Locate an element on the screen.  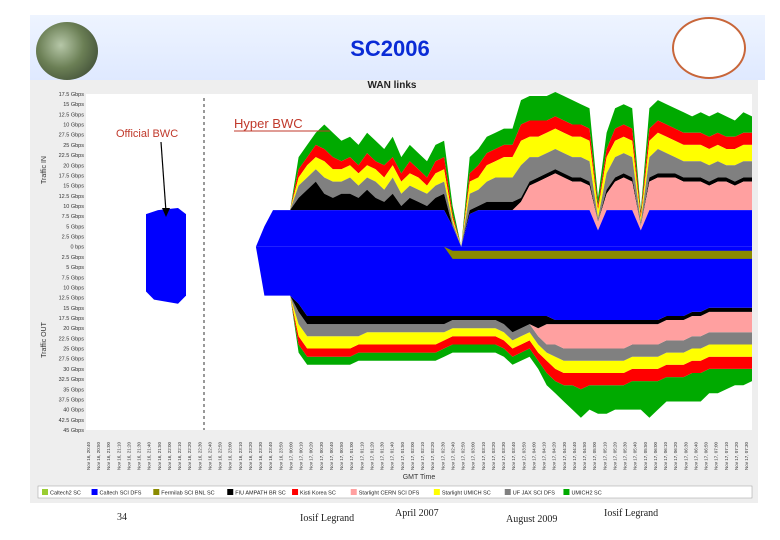
area-in-caltech-sci-dfs is located at coordinates (474, 228).